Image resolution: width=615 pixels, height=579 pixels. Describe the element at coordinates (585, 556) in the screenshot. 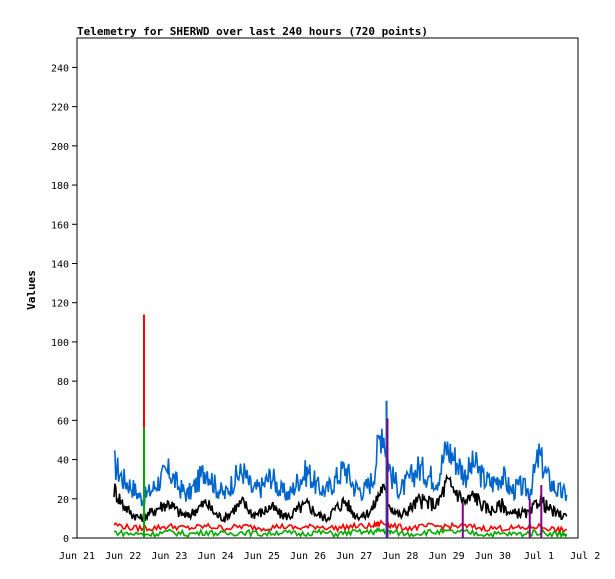

I see `x-tick-label: Jul 2` at that location.